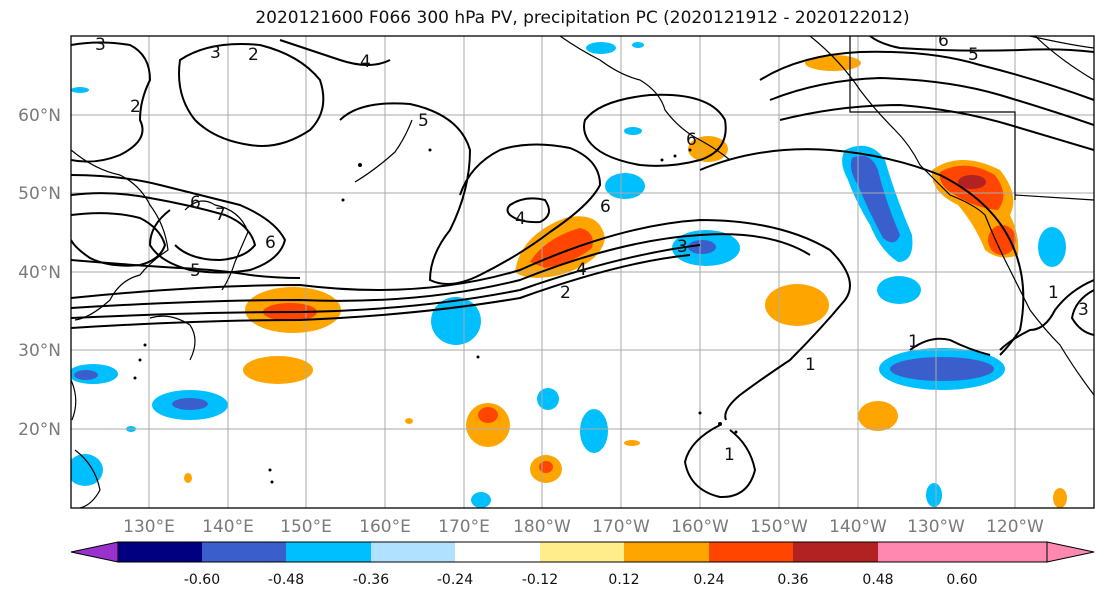 This screenshot has height=601, width=1105. Describe the element at coordinates (1015, 527) in the screenshot. I see `lon-label: 120°W` at that location.